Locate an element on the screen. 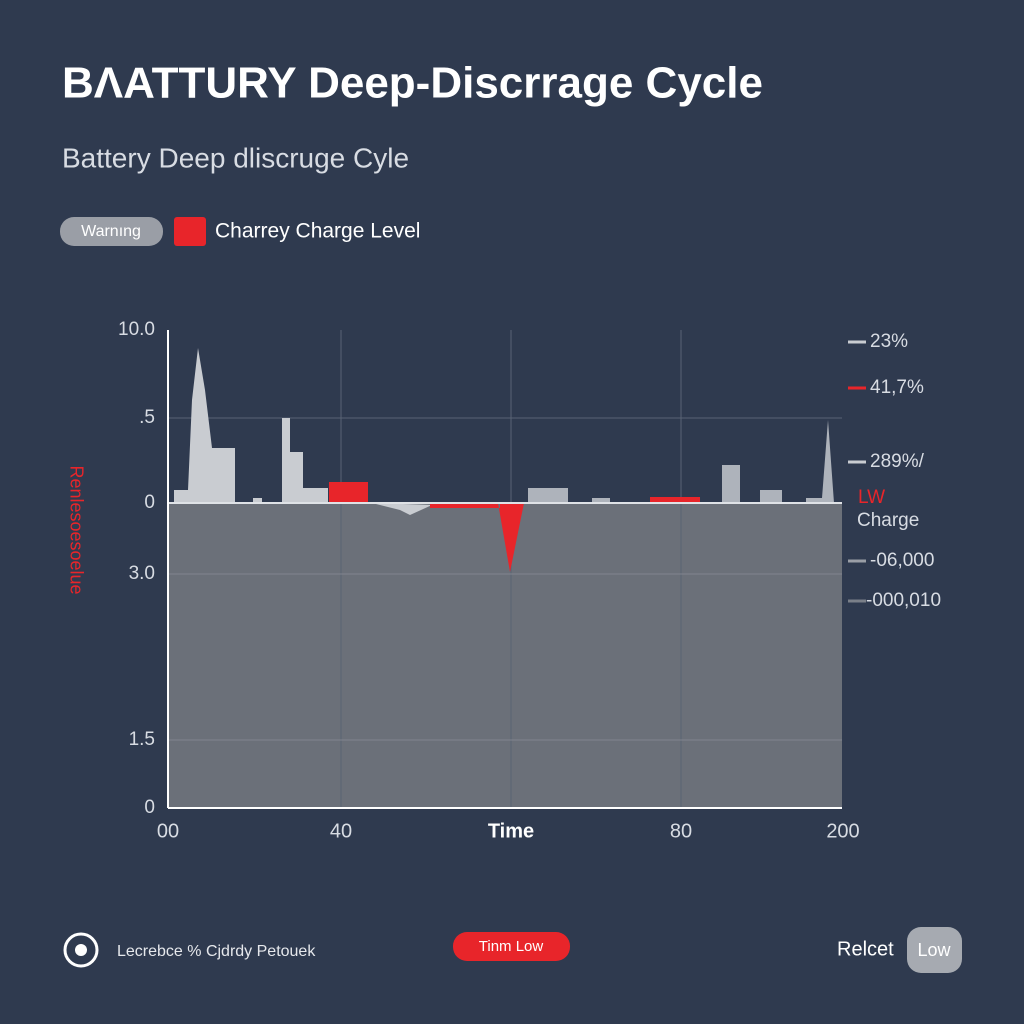 Image resolution: width=1024 pixels, height=1024 pixels. right-label: 289%/ is located at coordinates (897, 461).